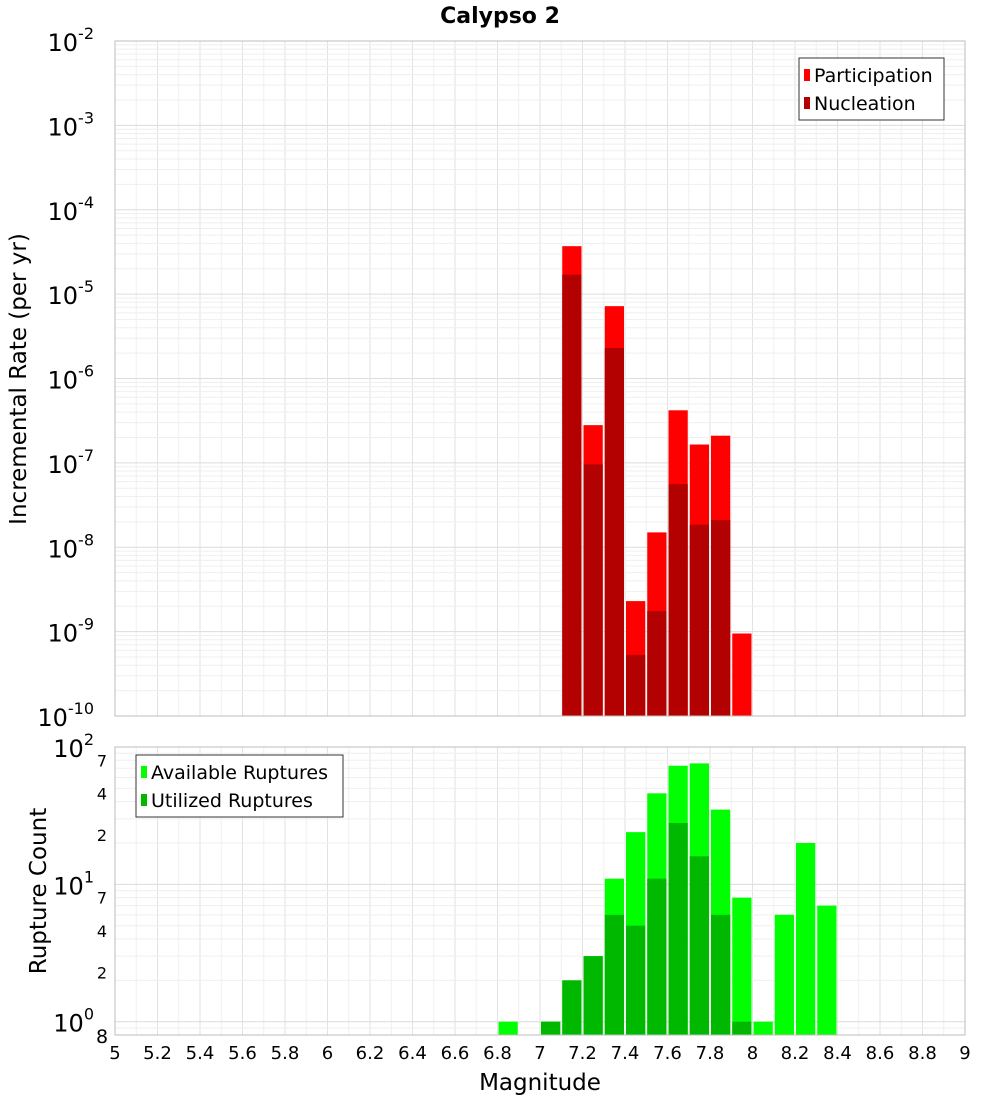  Describe the element at coordinates (412, 1053) in the screenshot. I see `x-tick-label: 6.4` at that location.